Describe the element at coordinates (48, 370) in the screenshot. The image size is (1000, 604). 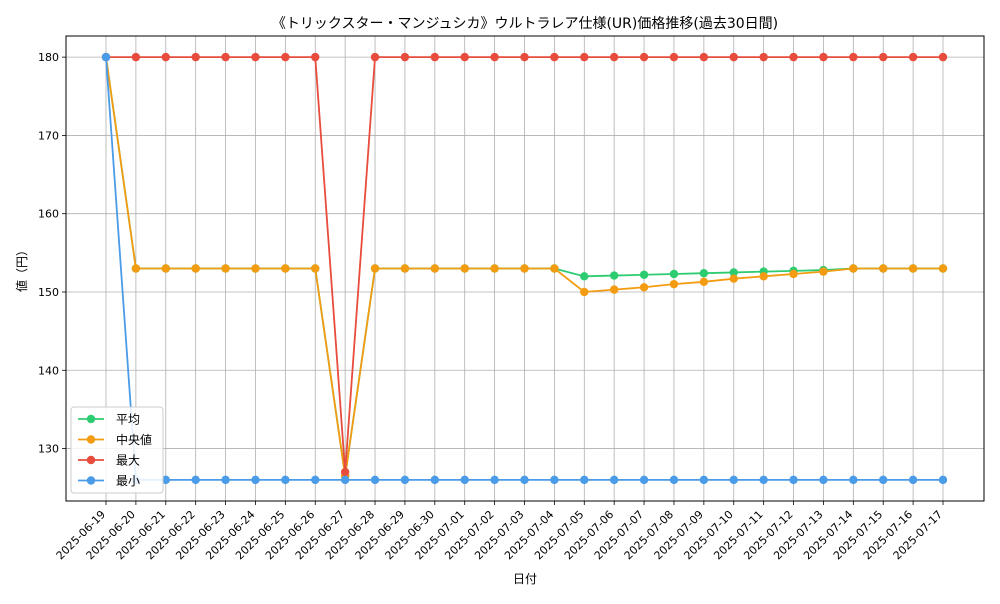
I see `y-tick-label: 140` at that location.